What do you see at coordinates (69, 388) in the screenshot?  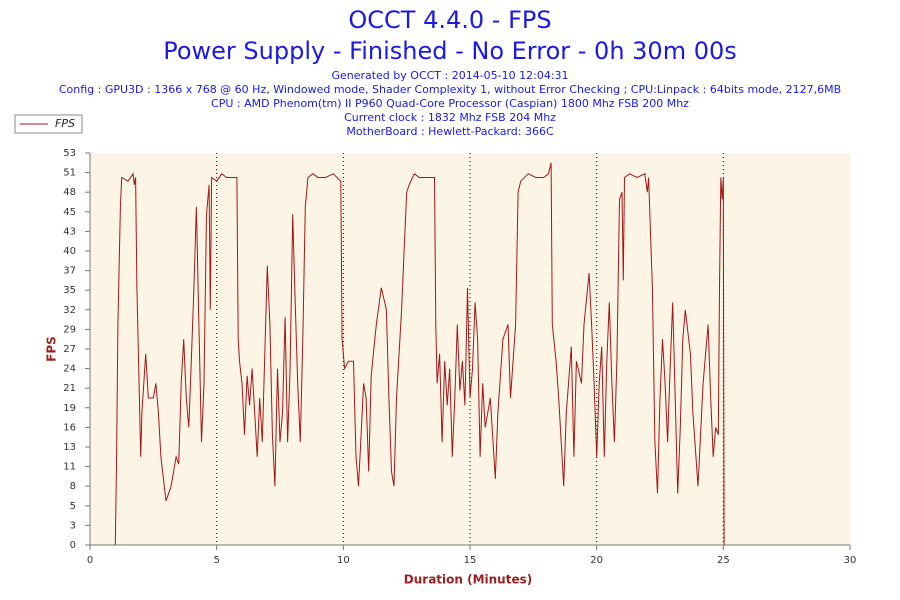 I see `y-tick-label: 21` at bounding box center [69, 388].